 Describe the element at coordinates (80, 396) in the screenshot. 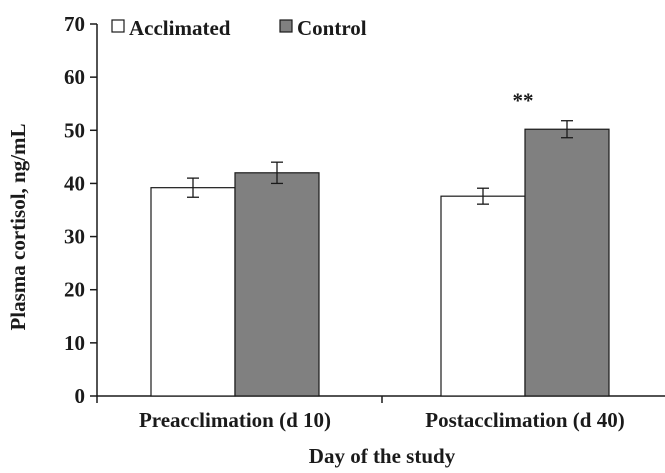

I see `y-tick-label: 0` at that location.